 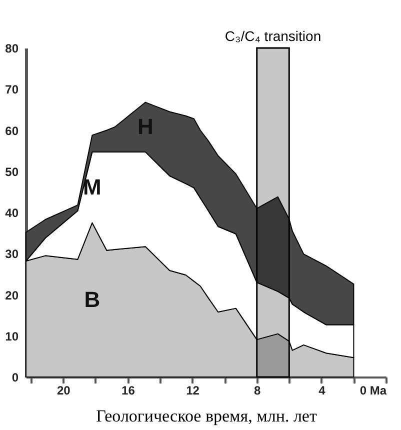 I want to click on band-label: C₃/C₄ transition, so click(x=273, y=36).